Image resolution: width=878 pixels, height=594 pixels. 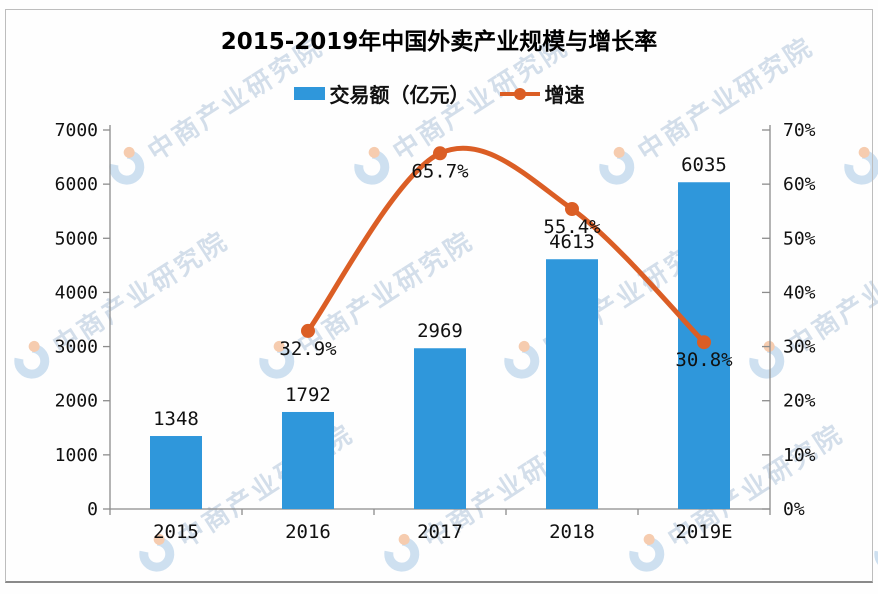 What do you see at coordinates (704, 165) in the screenshot?
I see `bar-value-label: 6035` at bounding box center [704, 165].